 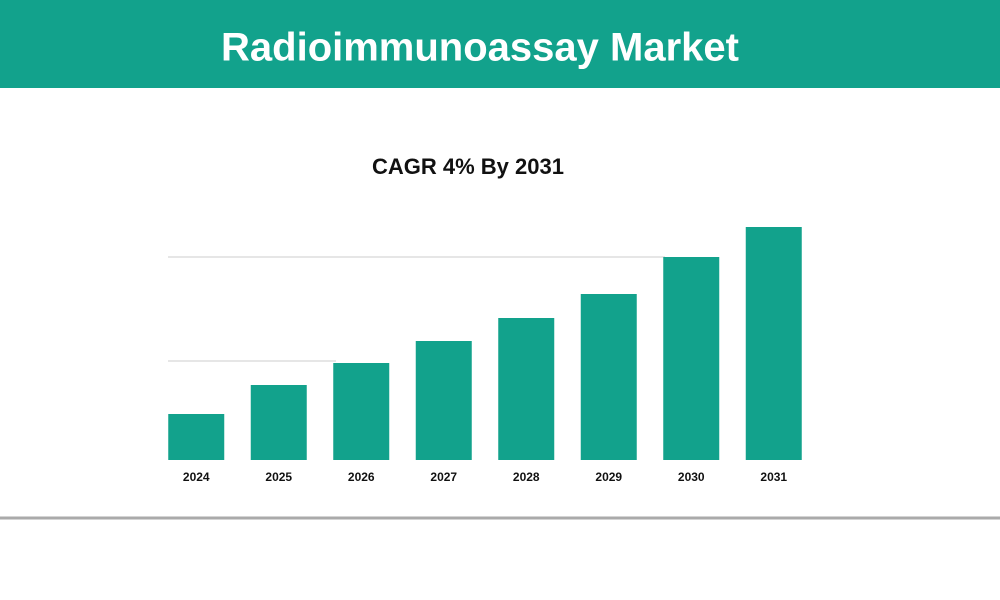 What do you see at coordinates (526, 477) in the screenshot?
I see `x-tick-label: 2028` at bounding box center [526, 477].